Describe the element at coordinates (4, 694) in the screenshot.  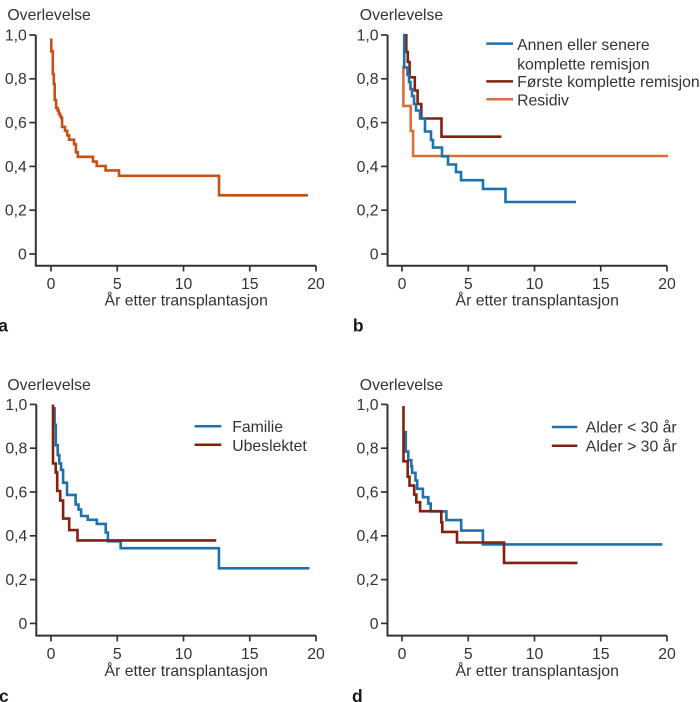
I see `svg-text: c` at that location.